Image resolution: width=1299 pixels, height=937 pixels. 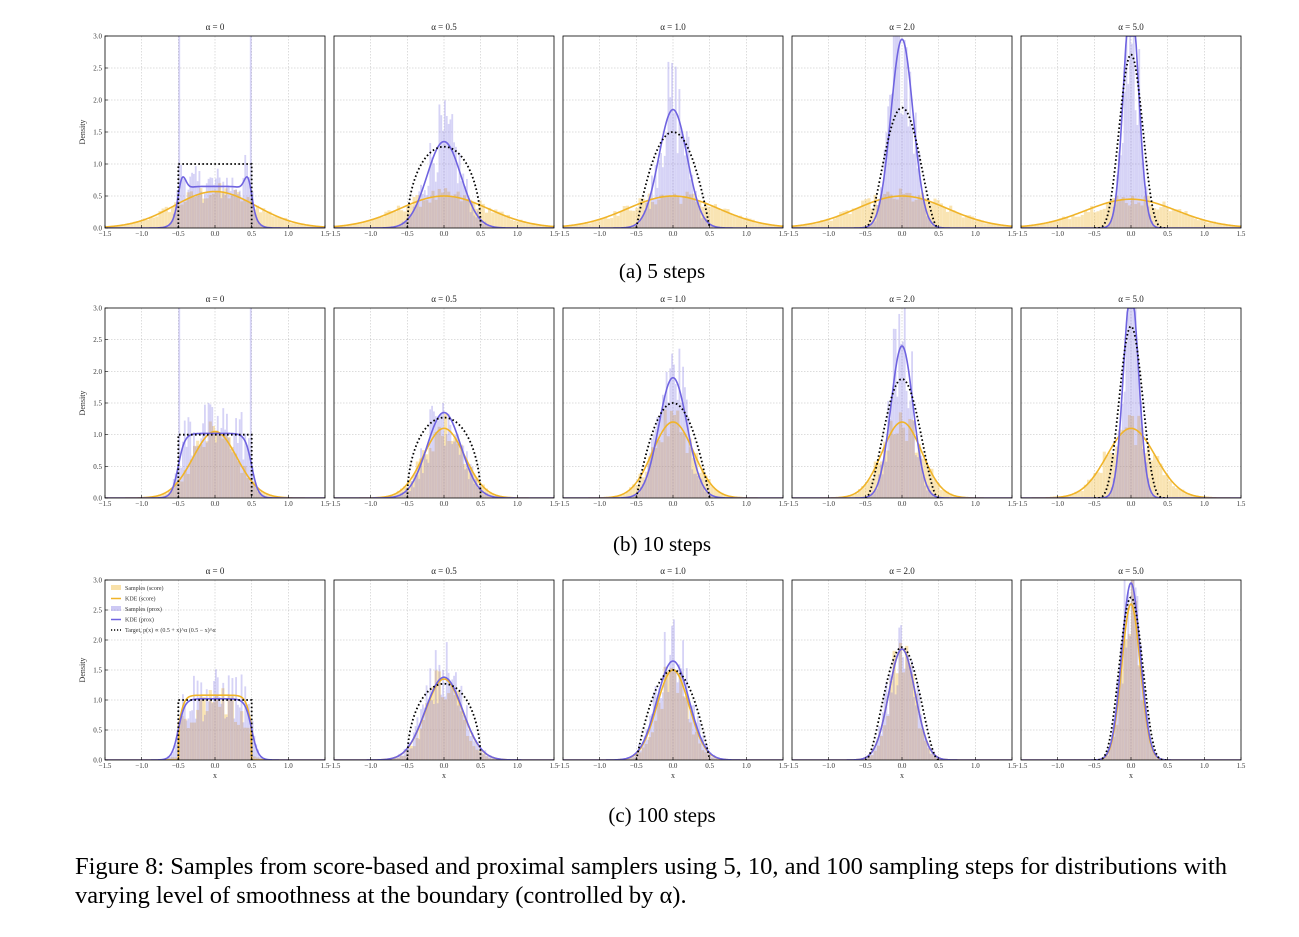 I want to click on score-histogram, so click(x=1132, y=456).